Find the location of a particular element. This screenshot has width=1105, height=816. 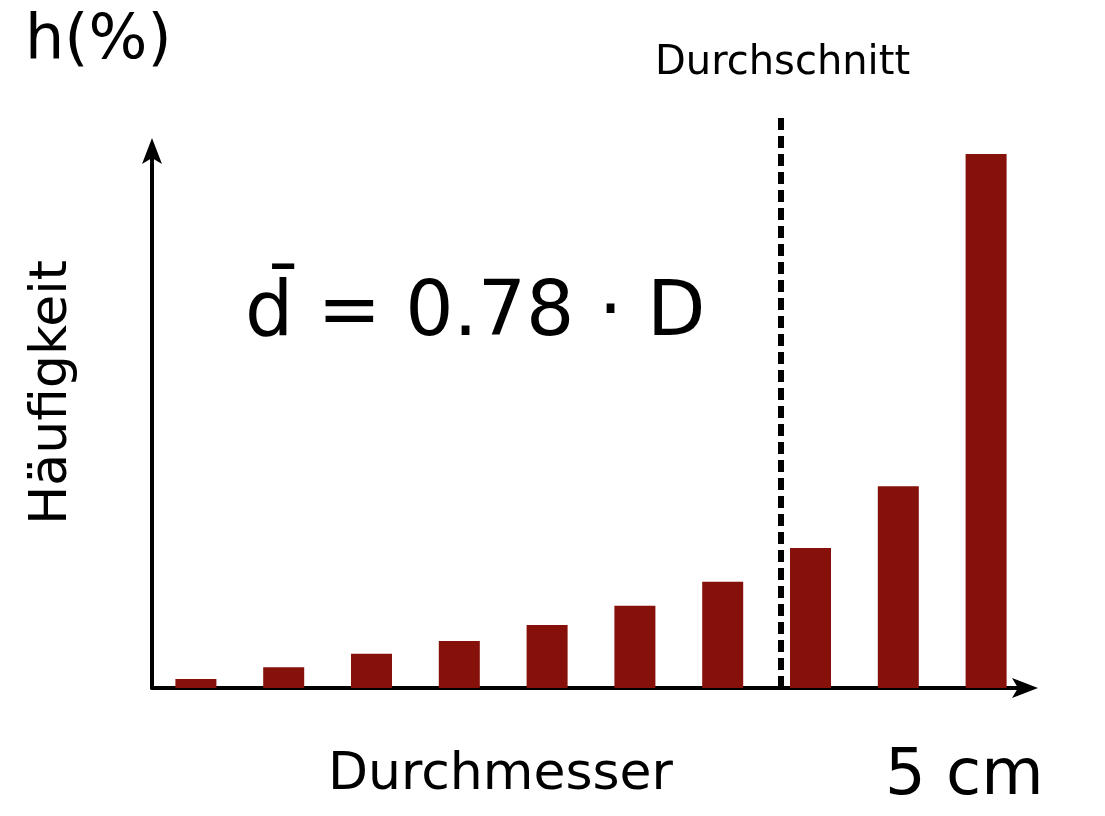

text: h(%) is located at coordinates (98, 36).